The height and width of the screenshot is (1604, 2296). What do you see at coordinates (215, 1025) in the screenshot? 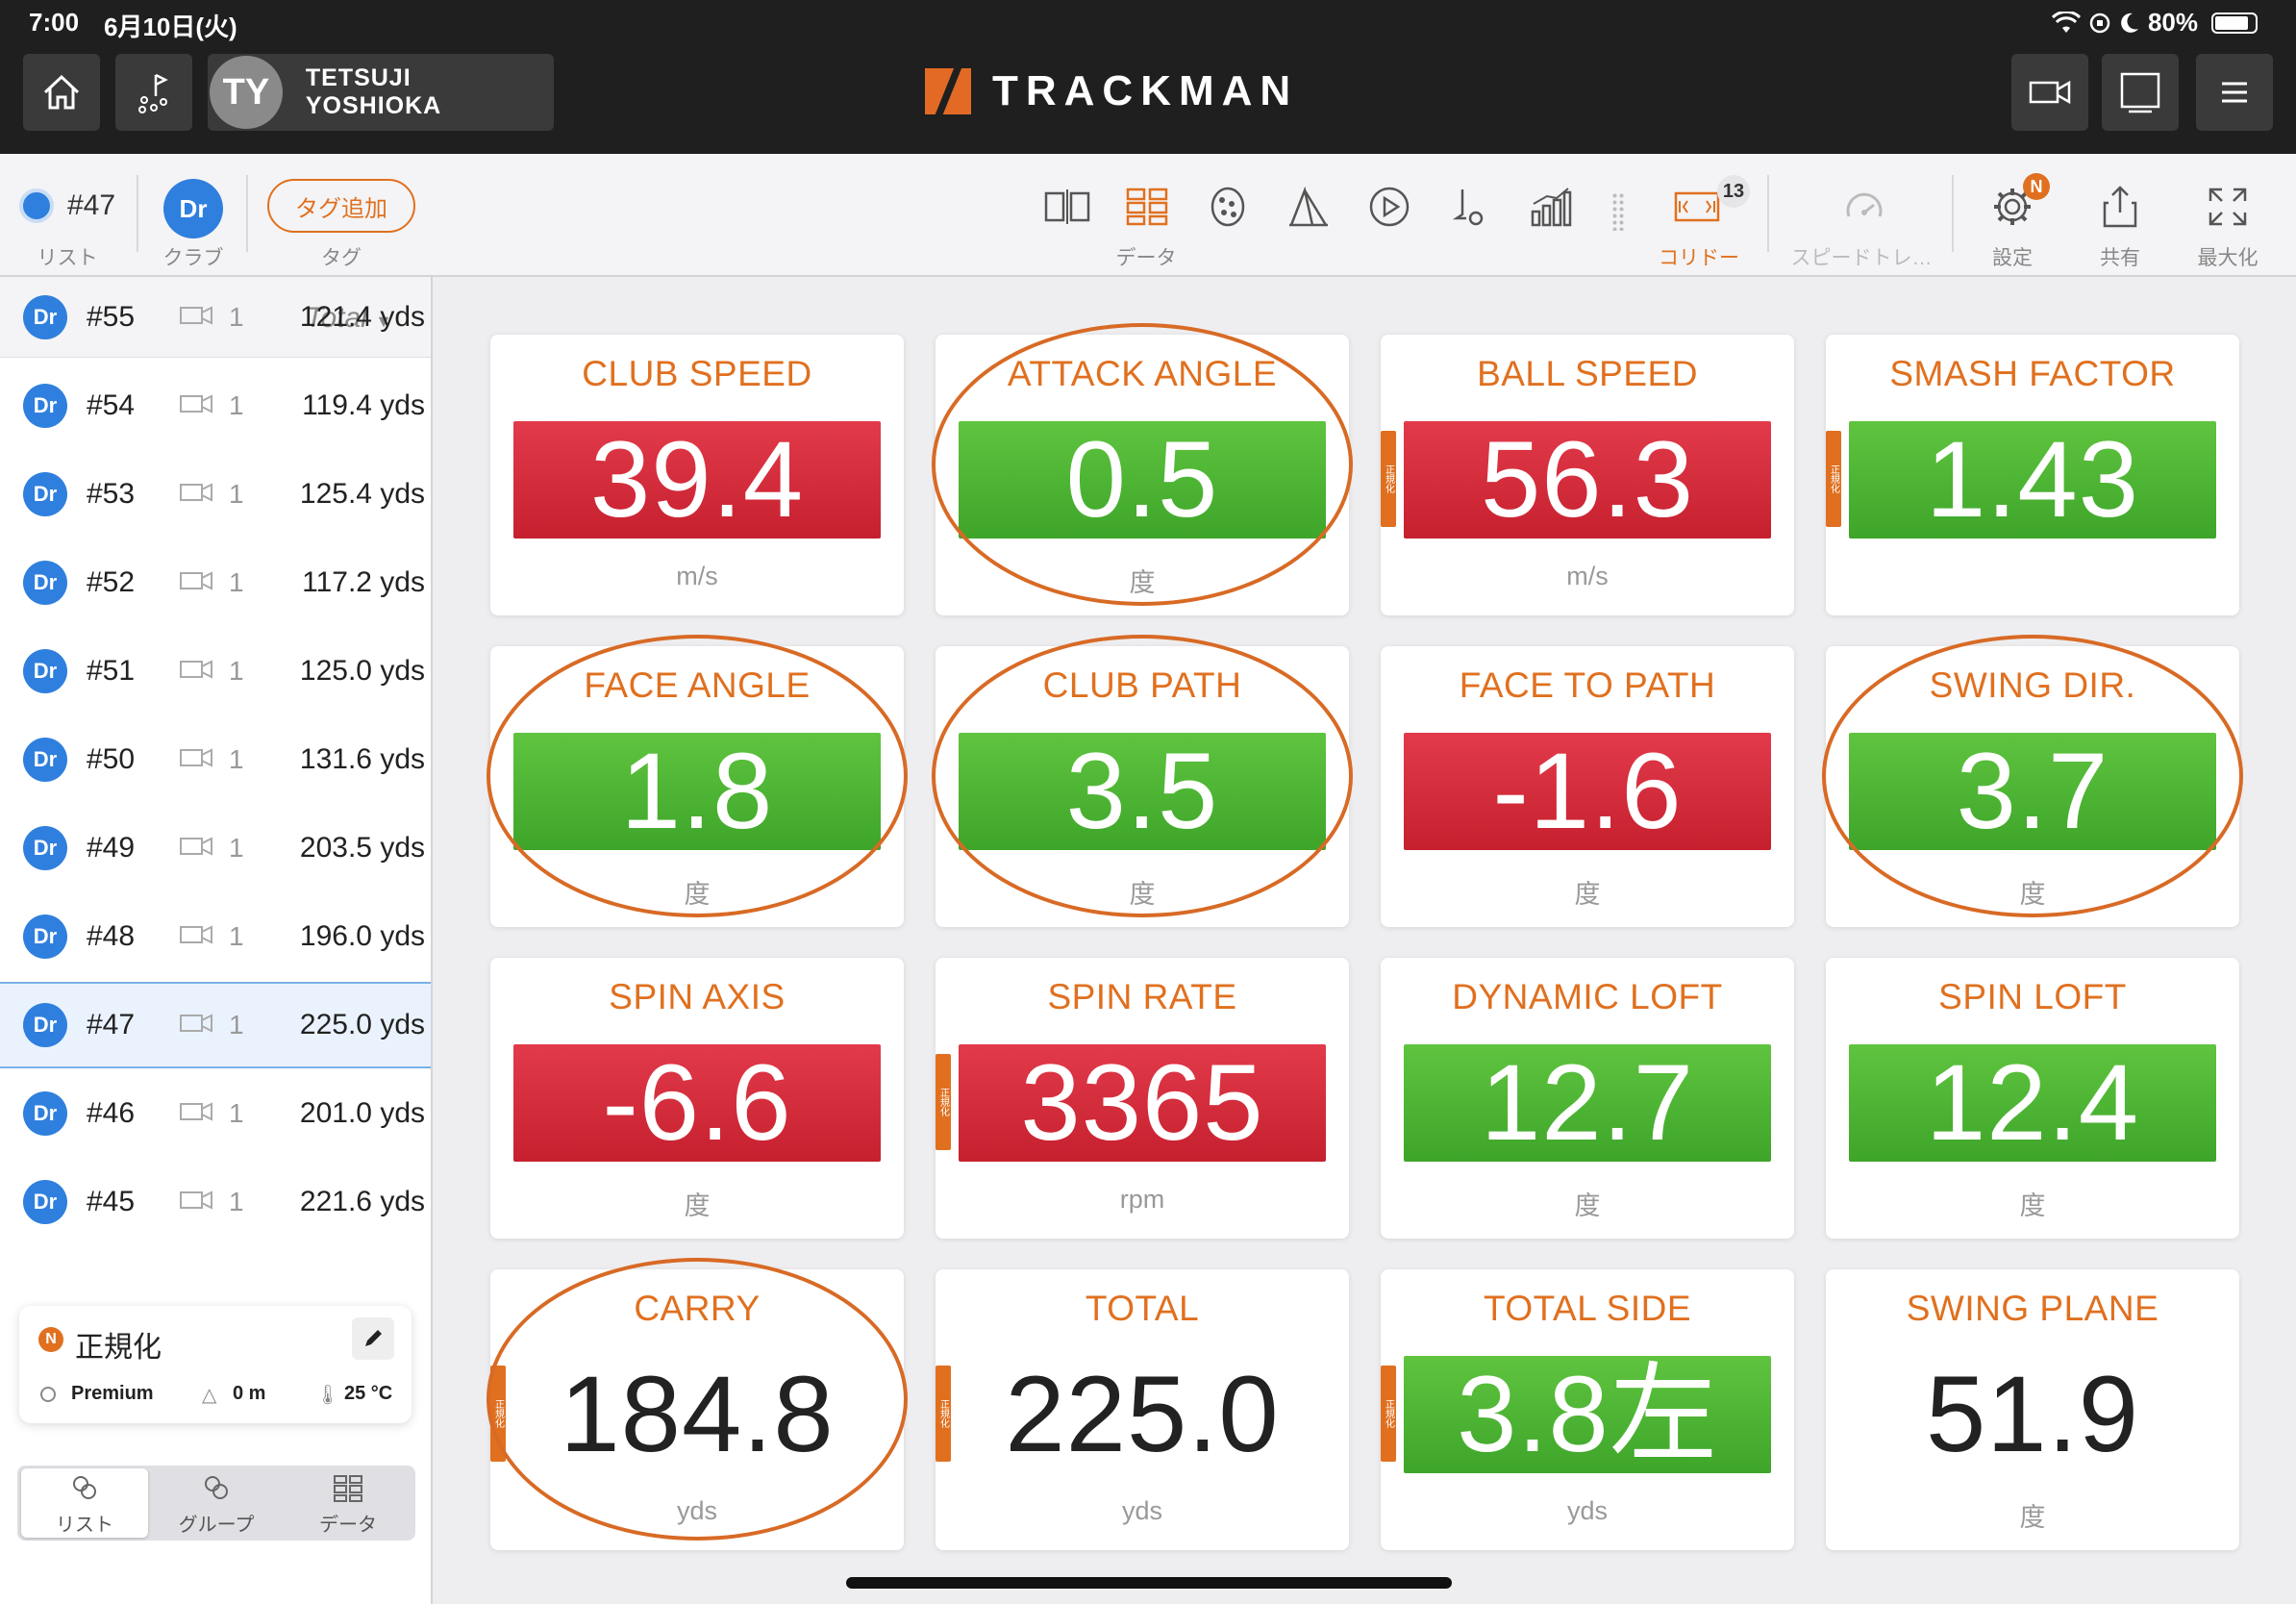
I see `shot-row: Dr #47 1 225.0 yds` at bounding box center [215, 1025].